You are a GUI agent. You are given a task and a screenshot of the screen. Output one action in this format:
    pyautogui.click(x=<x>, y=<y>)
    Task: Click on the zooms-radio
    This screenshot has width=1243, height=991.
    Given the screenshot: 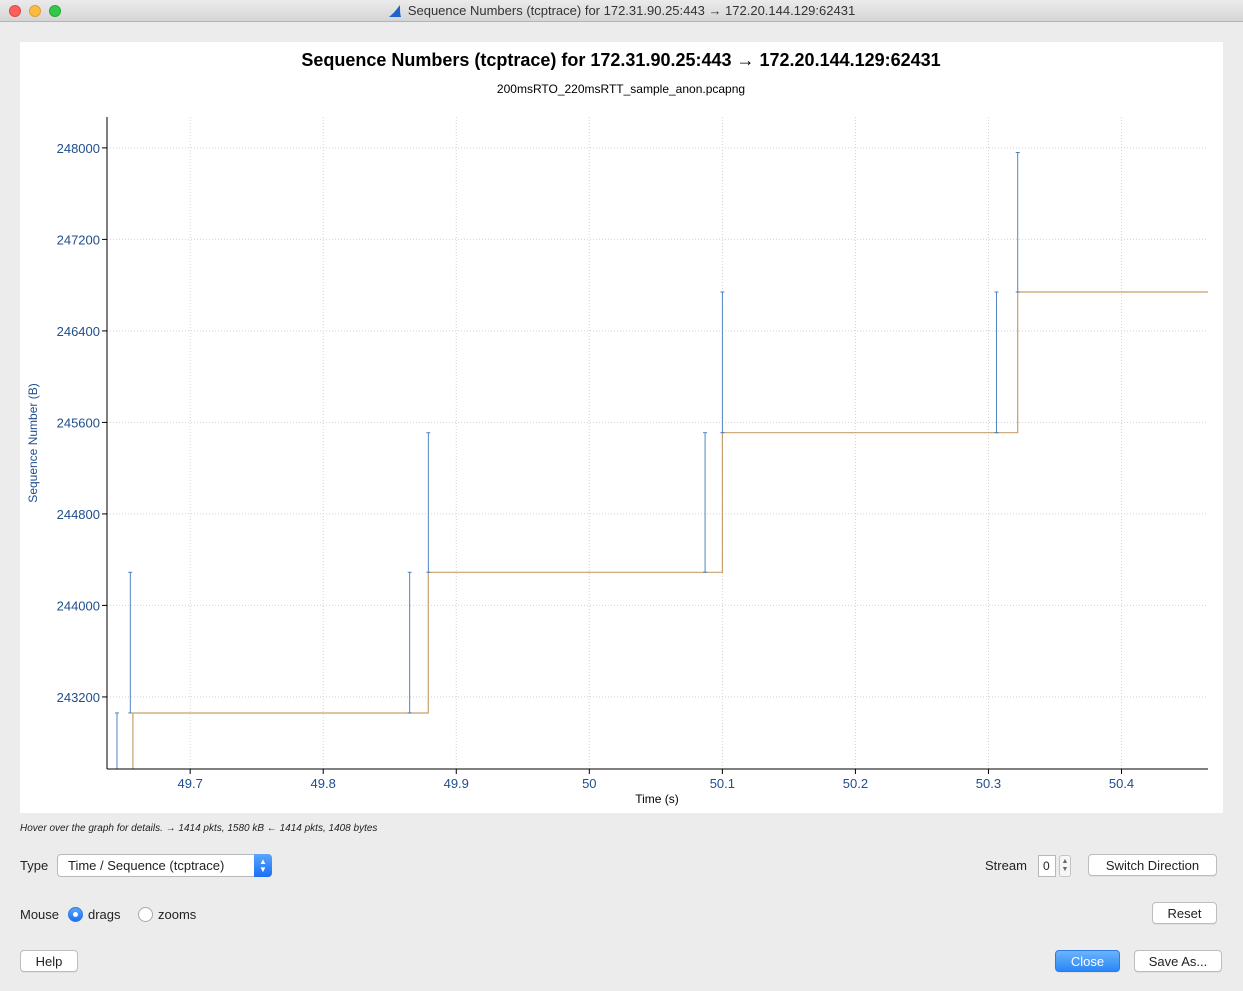 What is the action you would take?
    pyautogui.click(x=145, y=914)
    